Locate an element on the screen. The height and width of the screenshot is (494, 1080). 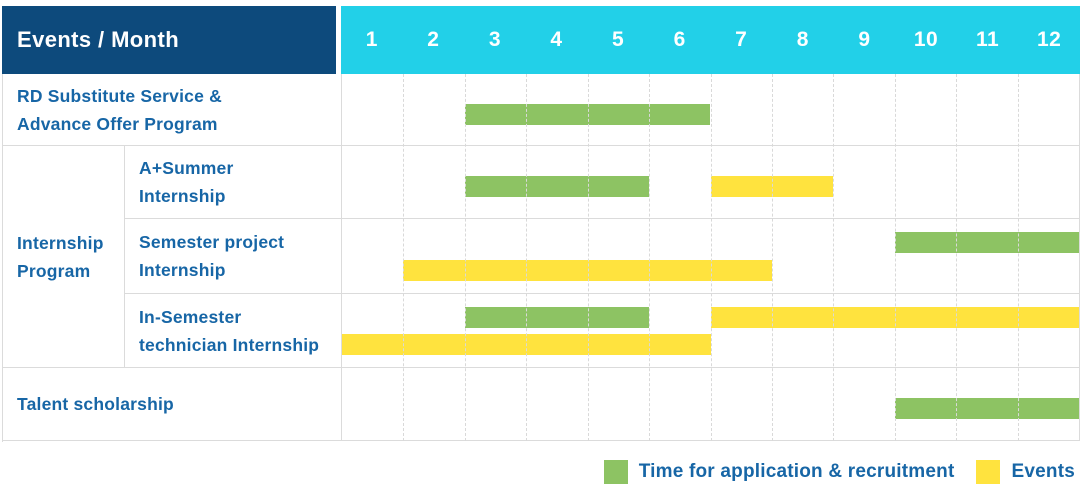
row-label-semester-project-internship: Semester project Internship is located at coordinates (233, 256).